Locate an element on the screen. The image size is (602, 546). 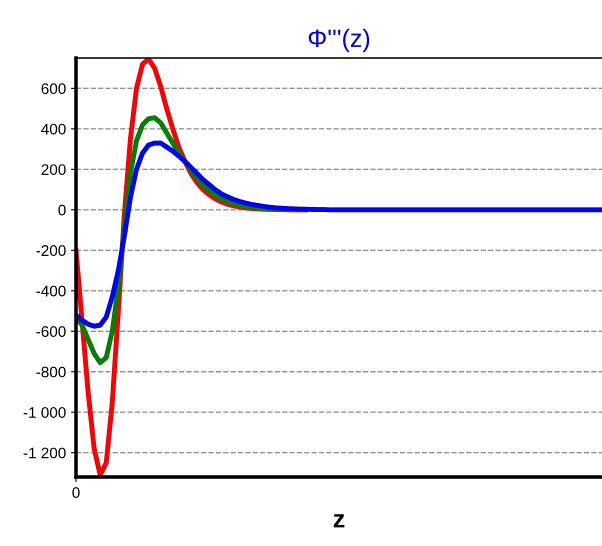
y-tick-label: 600 is located at coordinates (54, 88).